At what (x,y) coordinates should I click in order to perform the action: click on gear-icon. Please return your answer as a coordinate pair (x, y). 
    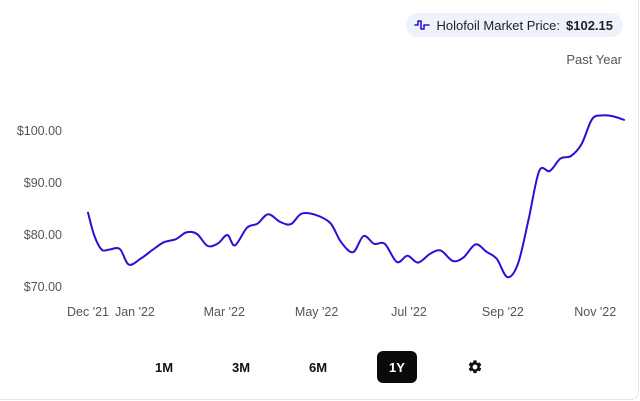
    Looking at the image, I should click on (475, 367).